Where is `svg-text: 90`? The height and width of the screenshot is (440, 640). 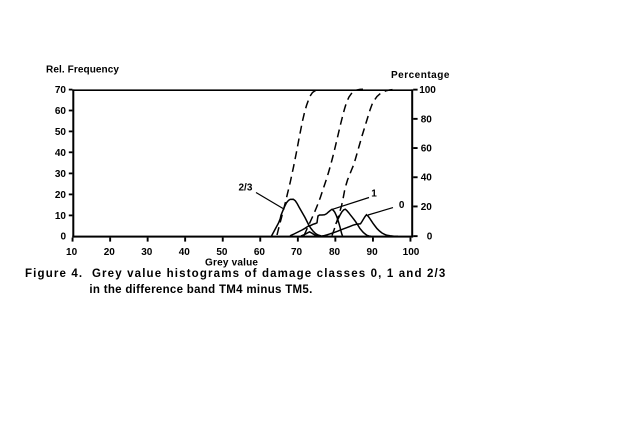
svg-text: 90 is located at coordinates (373, 252).